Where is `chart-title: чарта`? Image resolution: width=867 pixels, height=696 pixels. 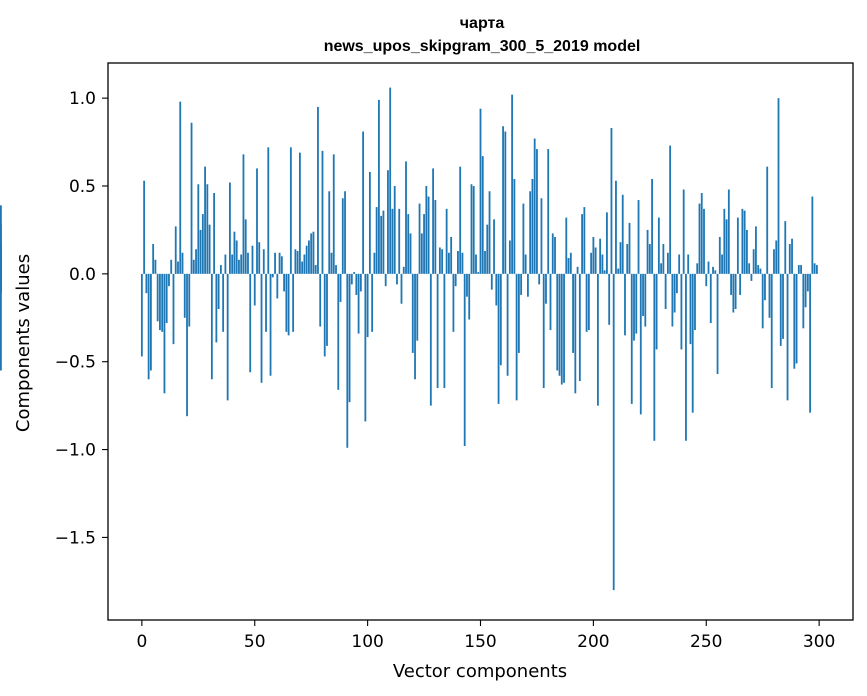
chart-title: чарта is located at coordinates (482, 23).